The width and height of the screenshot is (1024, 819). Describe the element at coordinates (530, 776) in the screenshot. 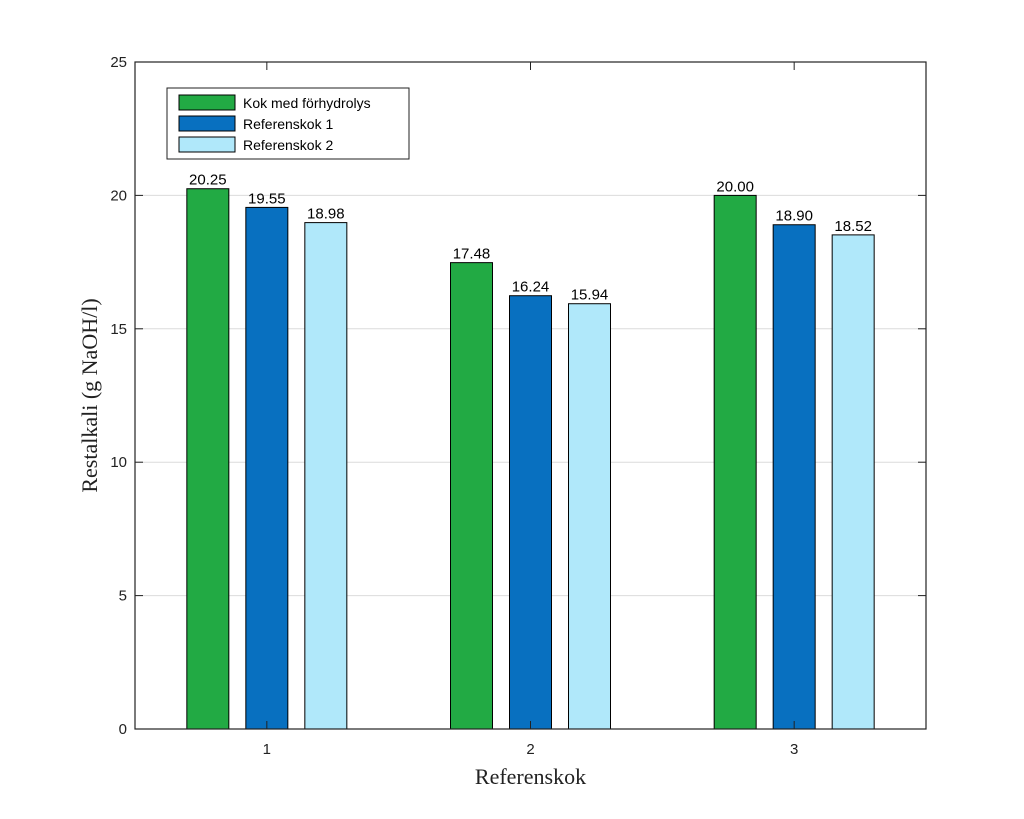

I see `x-axis-title: Referenskok` at that location.